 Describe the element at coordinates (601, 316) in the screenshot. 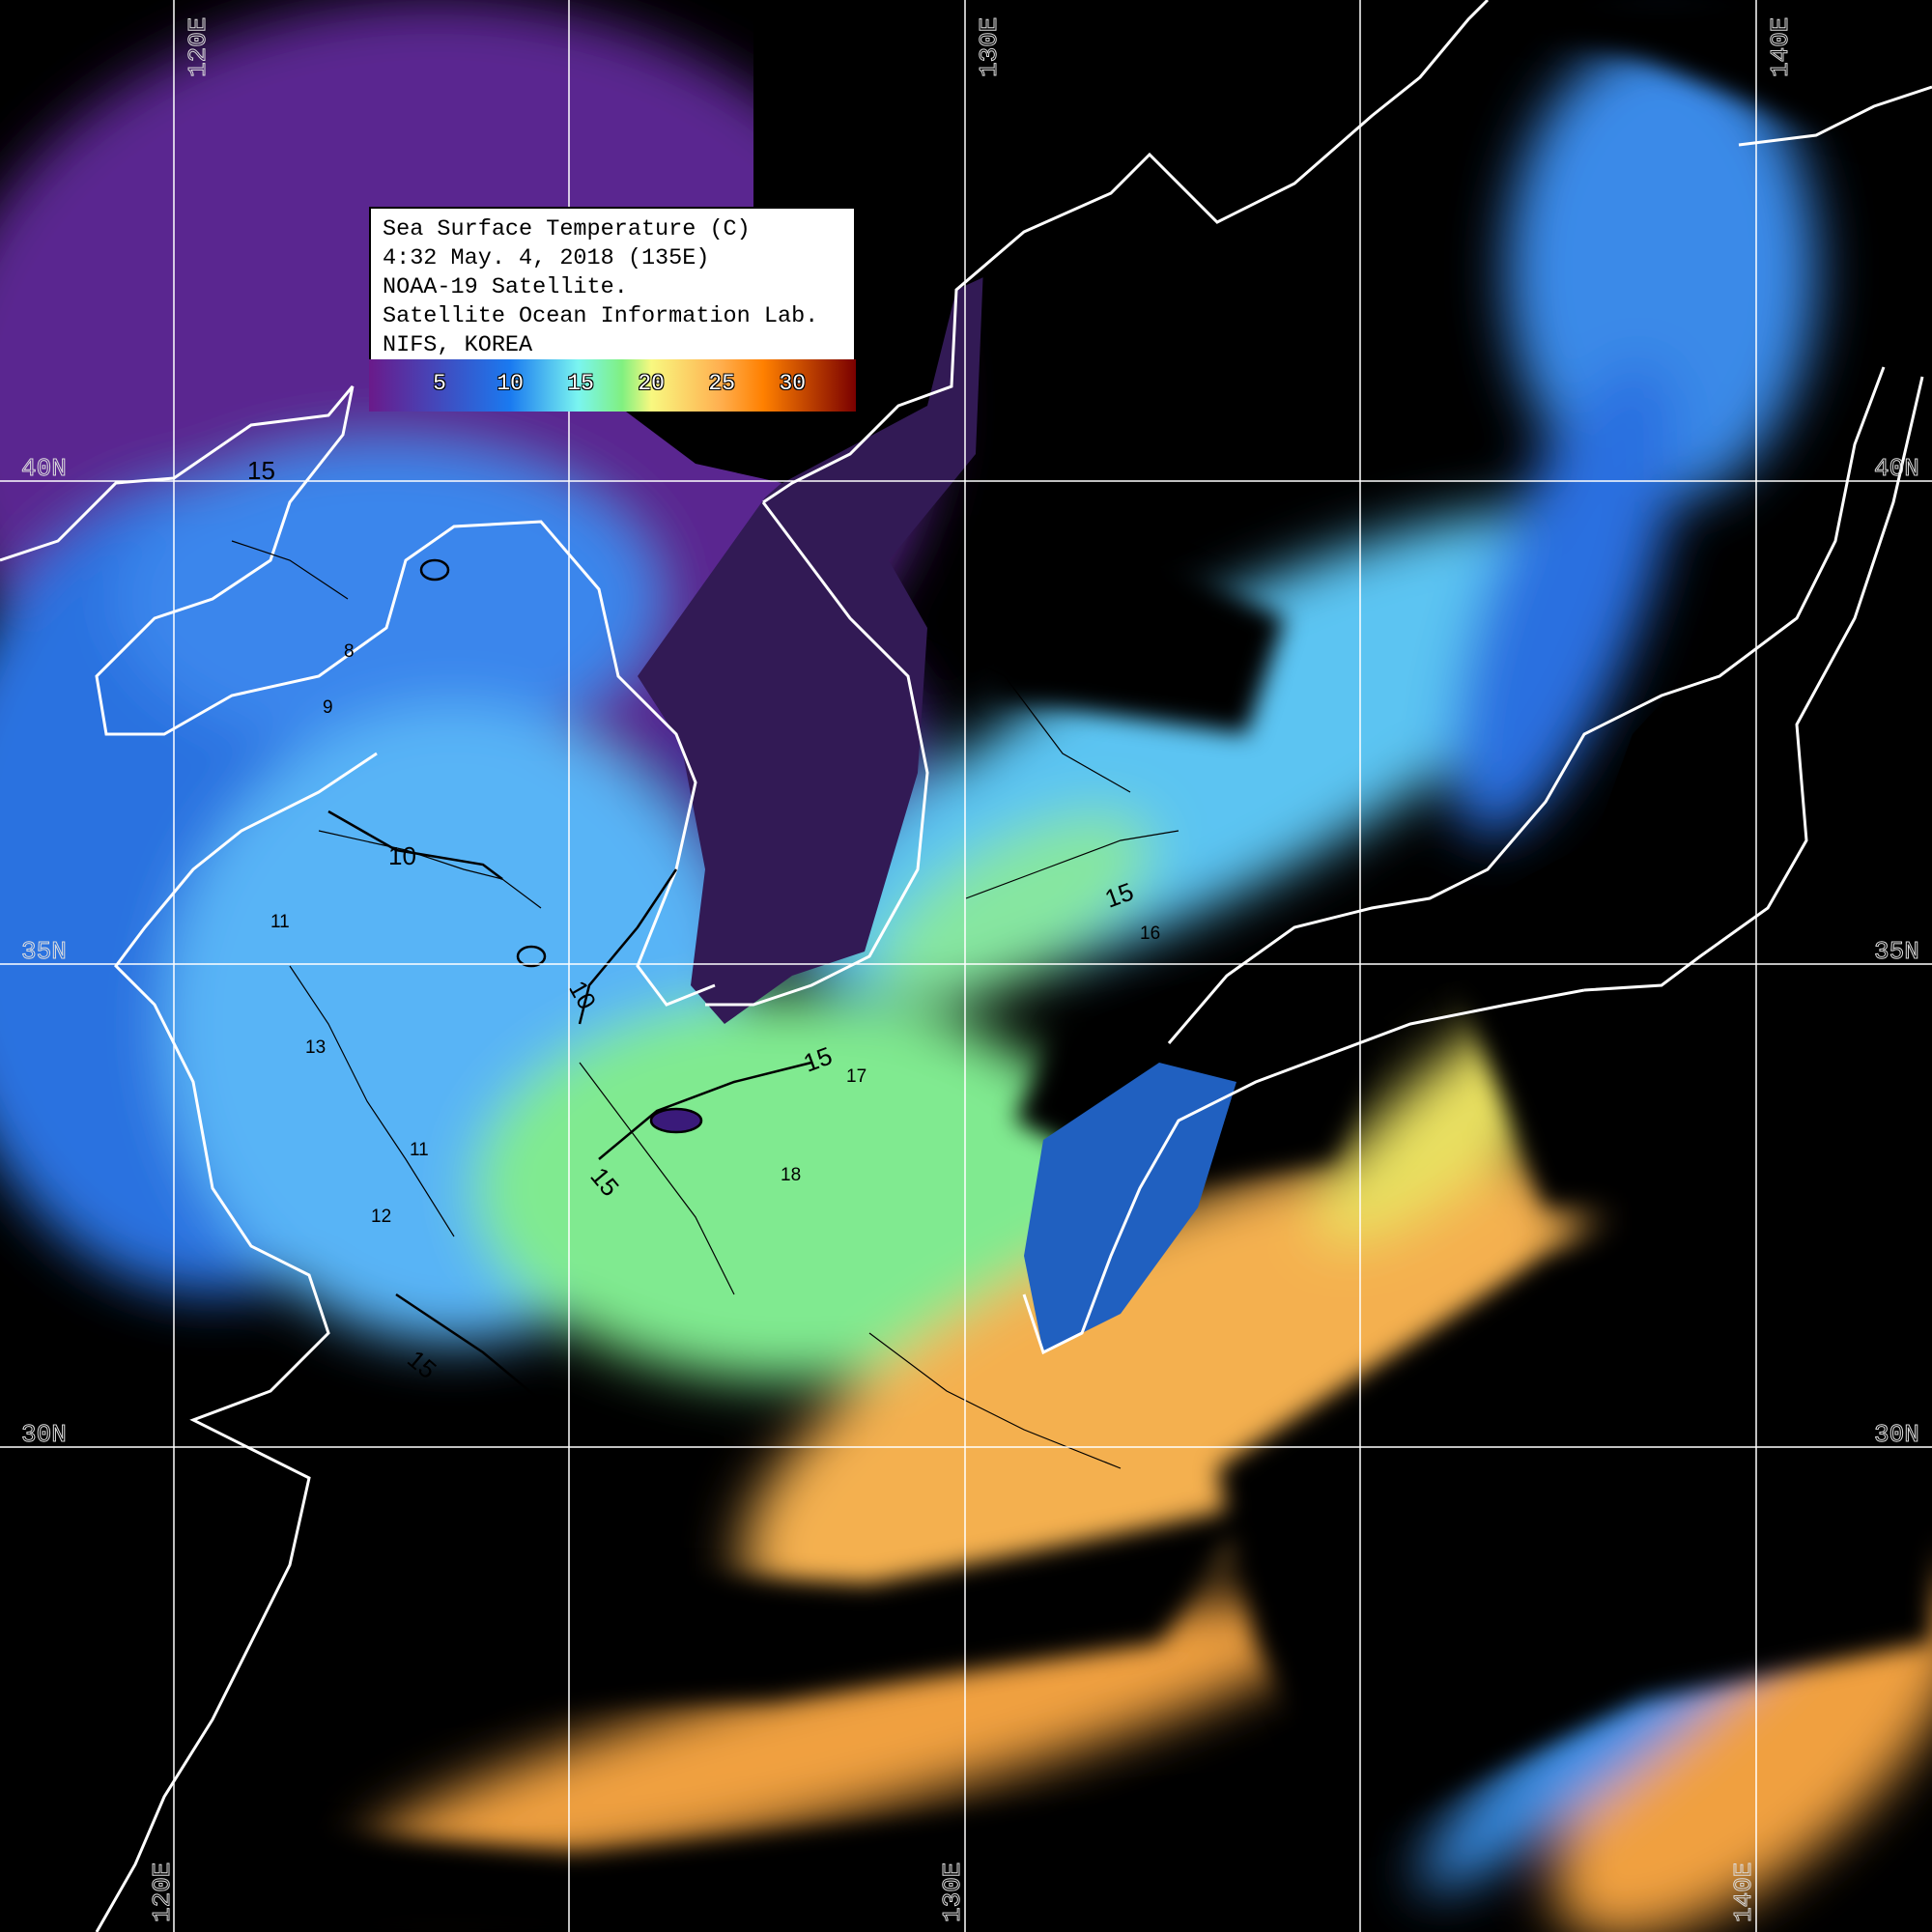

I see `legend-lab: Satellite Ocean Information Lab.` at that location.